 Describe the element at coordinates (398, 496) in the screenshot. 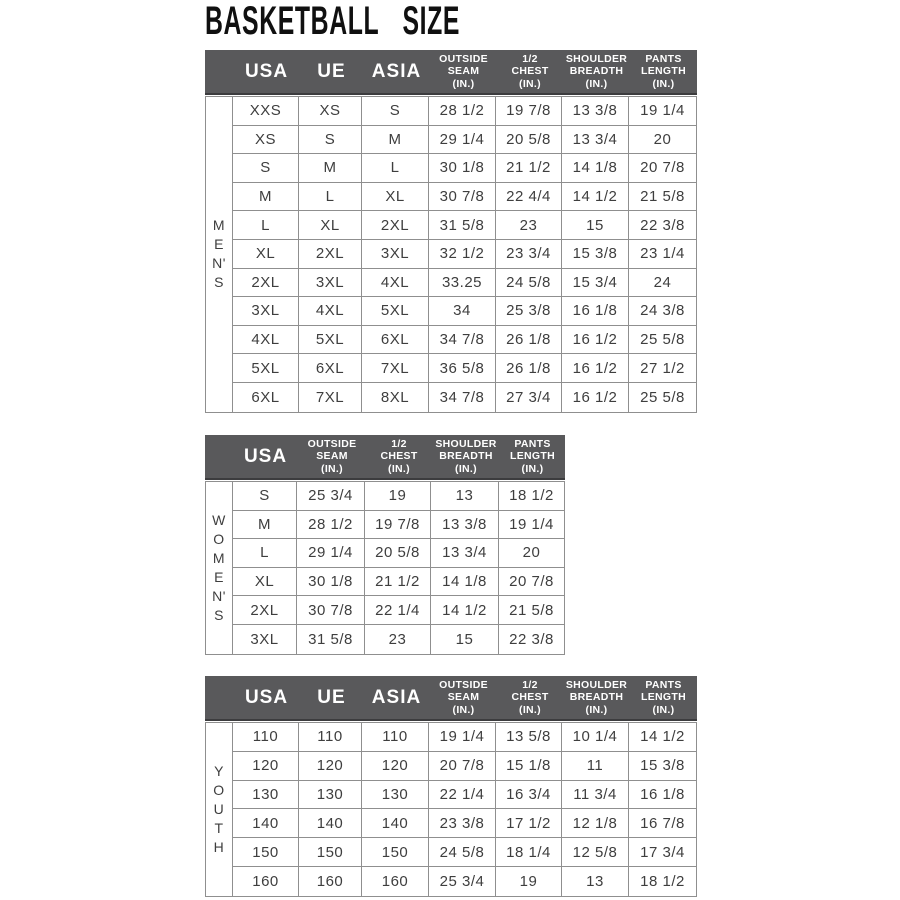

I see `table-row: S 25 3/4 19 13 18 1/2` at that location.